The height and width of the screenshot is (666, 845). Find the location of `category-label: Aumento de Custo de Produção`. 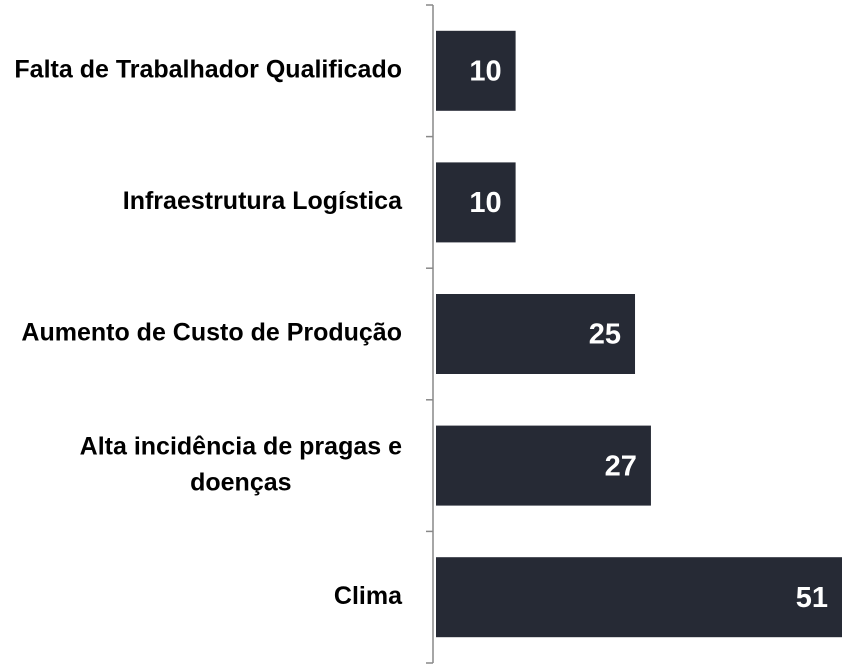

category-label: Aumento de Custo de Produção is located at coordinates (211, 333).